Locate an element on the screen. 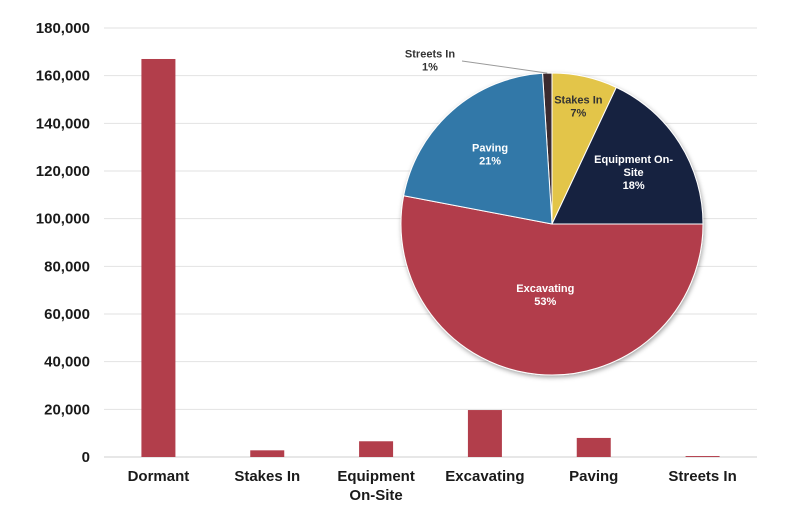  pie-label-name: Site is located at coordinates (634, 173).